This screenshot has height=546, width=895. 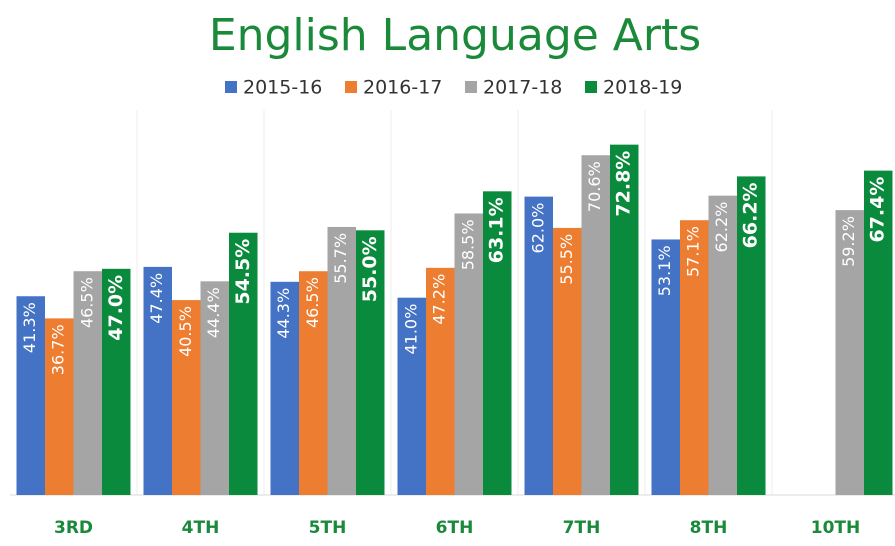 What do you see at coordinates (721, 227) in the screenshot?
I see `data-label: 62.2%` at bounding box center [721, 227].